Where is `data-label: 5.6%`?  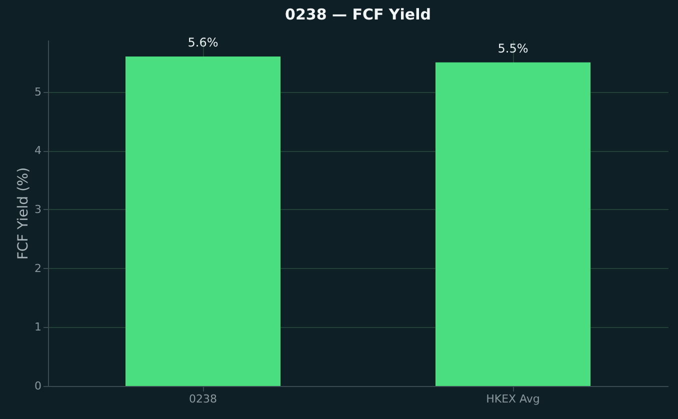
data-label: 5.6% is located at coordinates (203, 42).